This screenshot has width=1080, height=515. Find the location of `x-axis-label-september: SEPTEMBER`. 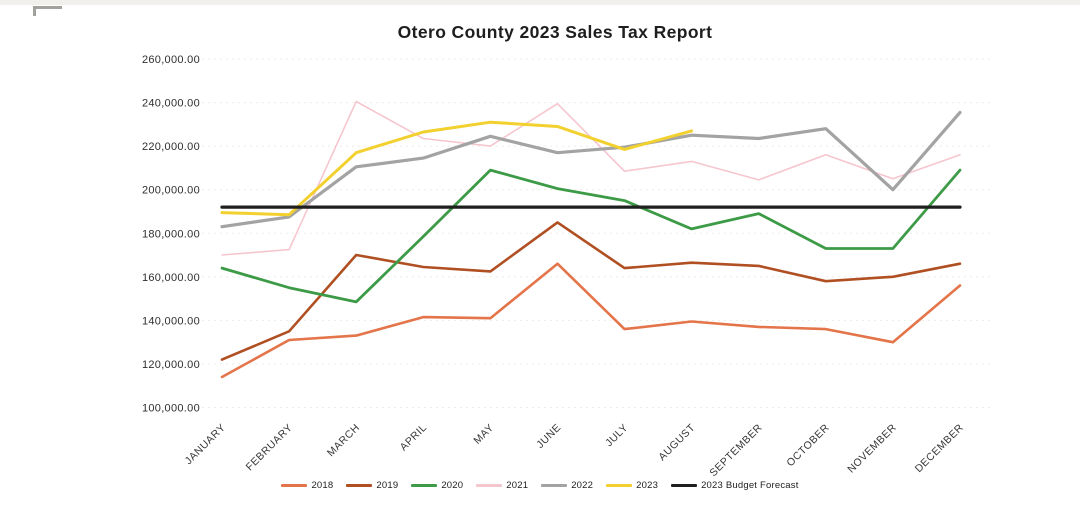

x-axis-label-september: SEPTEMBER is located at coordinates (735, 450).